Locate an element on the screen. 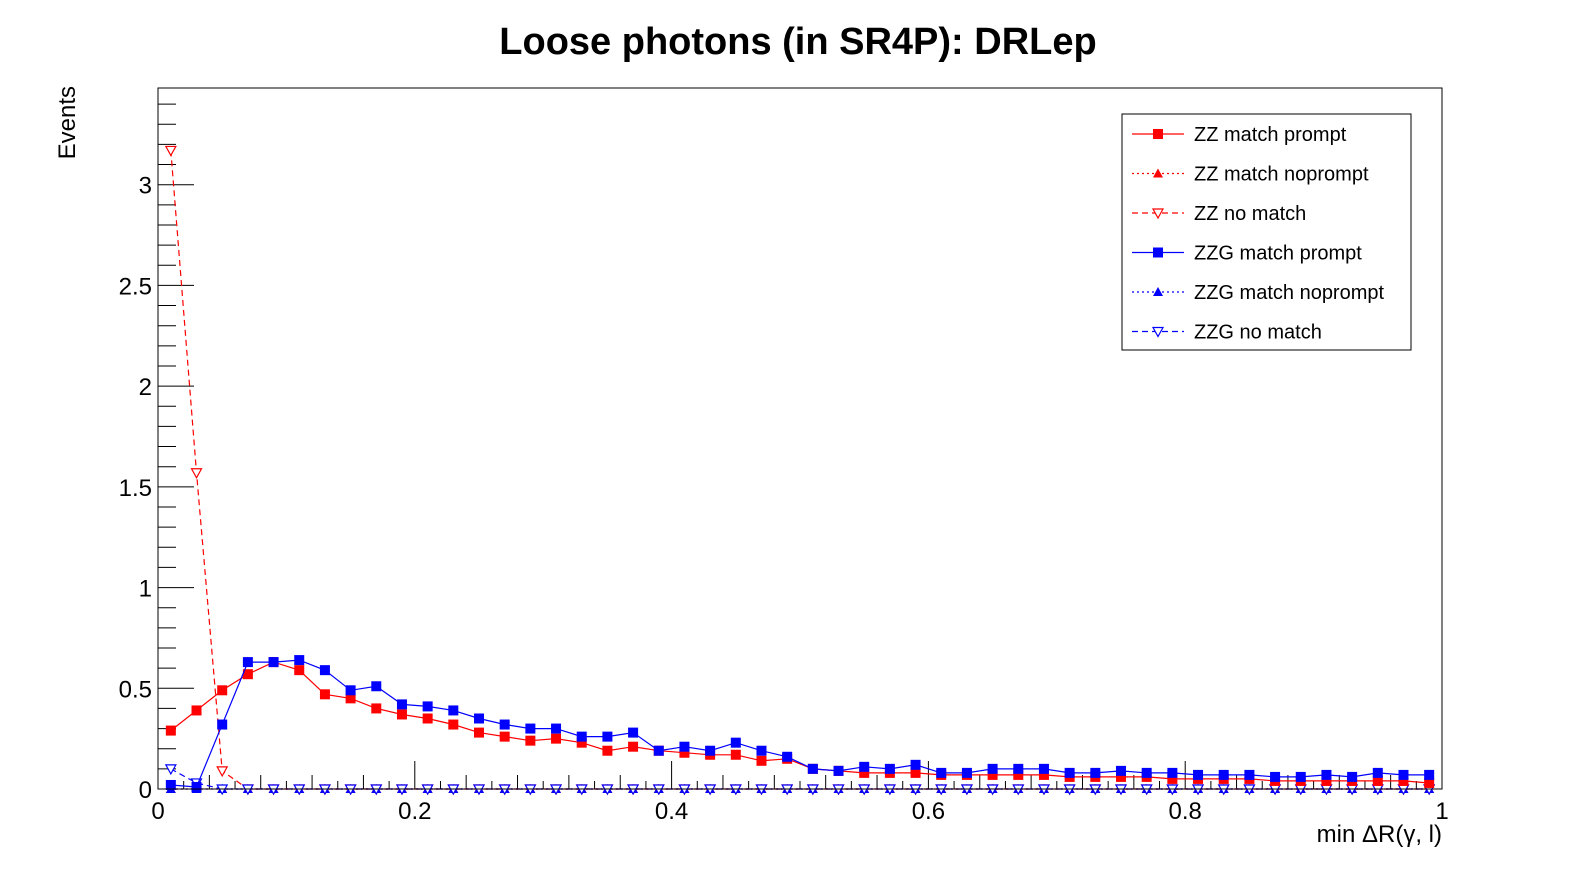 The height and width of the screenshot is (872, 1596). x-tick-label: 0.6 is located at coordinates (928, 811).